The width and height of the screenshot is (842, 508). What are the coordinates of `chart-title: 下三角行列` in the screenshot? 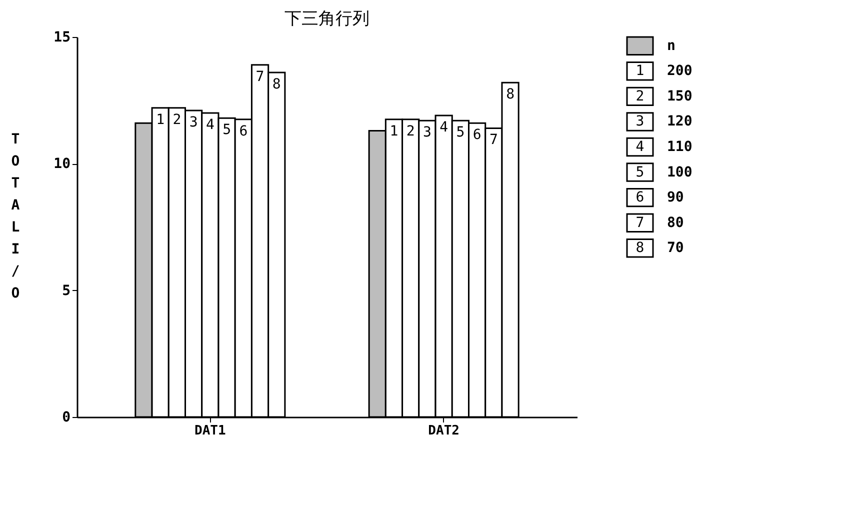 It's located at (327, 19).